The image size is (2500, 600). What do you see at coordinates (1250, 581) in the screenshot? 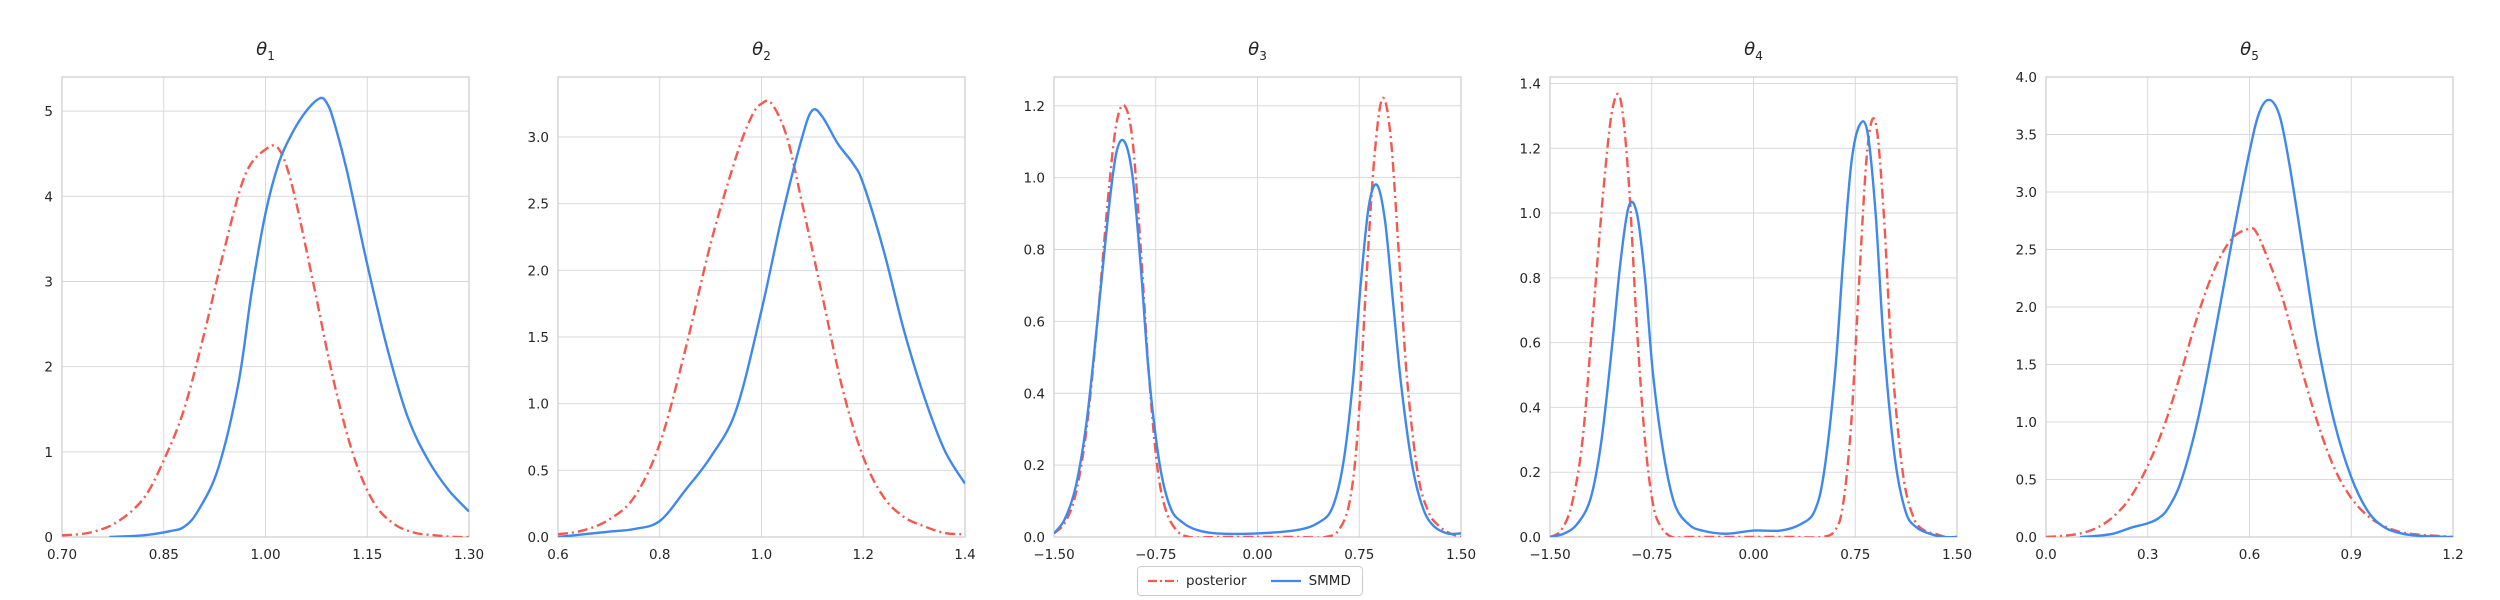
I see `legend: posterior SMMD` at bounding box center [1250, 581].